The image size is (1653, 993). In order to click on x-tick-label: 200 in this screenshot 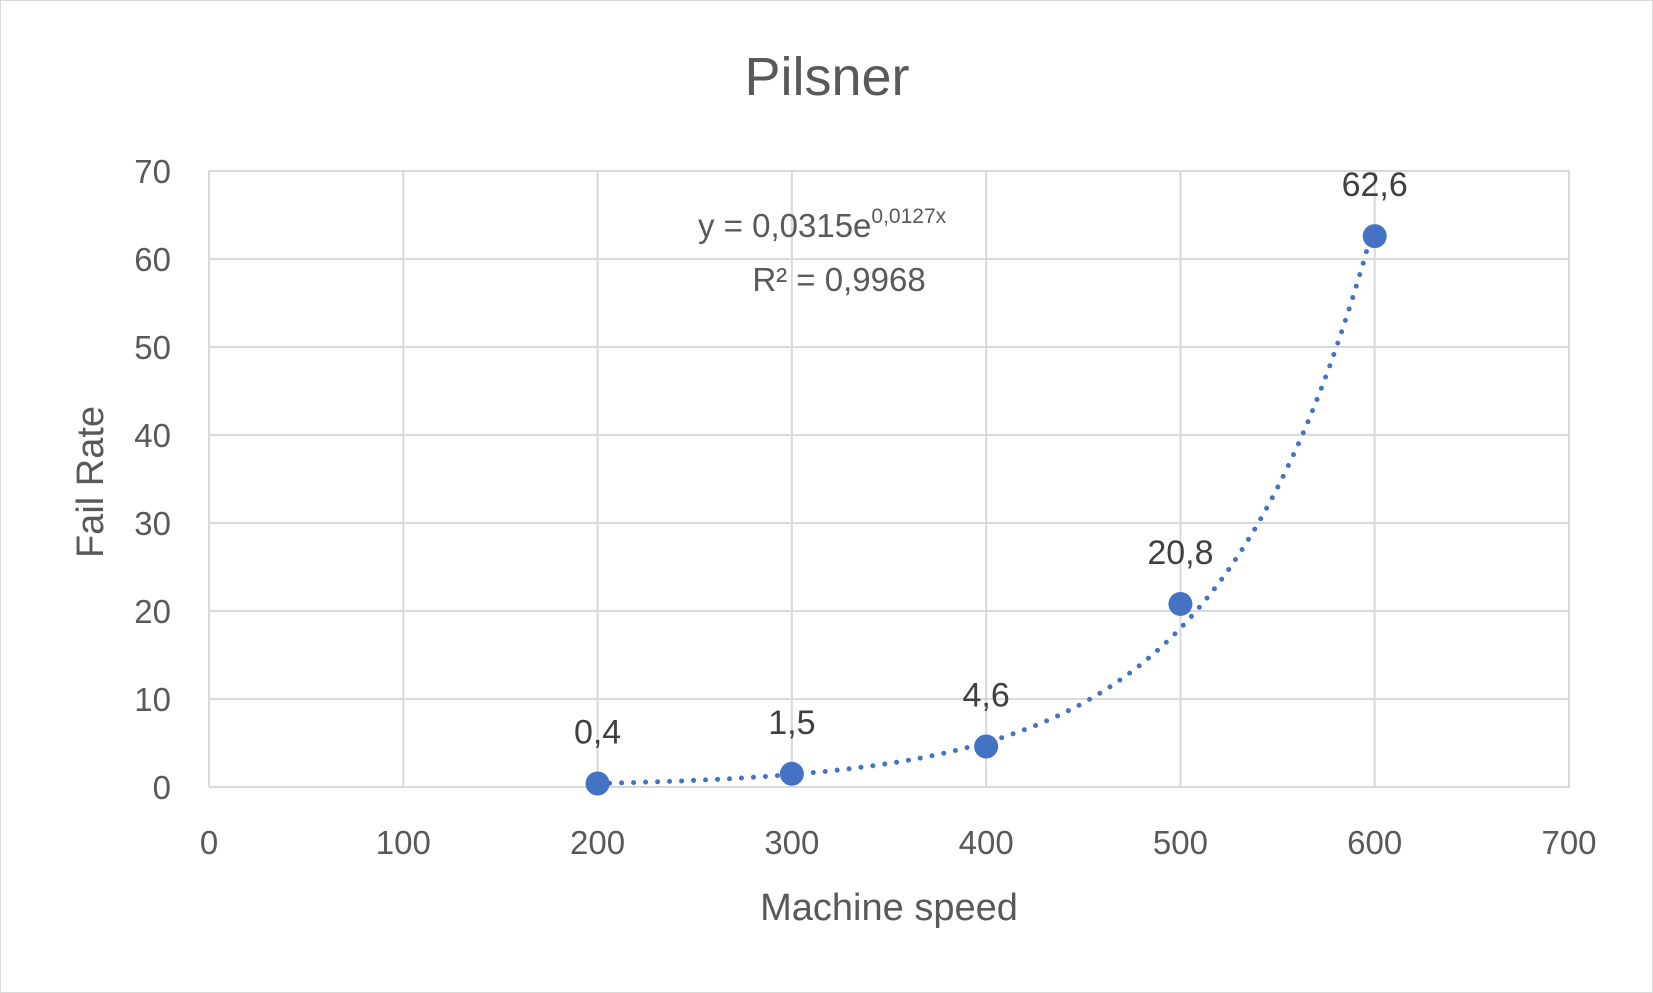, I will do `click(597, 842)`.